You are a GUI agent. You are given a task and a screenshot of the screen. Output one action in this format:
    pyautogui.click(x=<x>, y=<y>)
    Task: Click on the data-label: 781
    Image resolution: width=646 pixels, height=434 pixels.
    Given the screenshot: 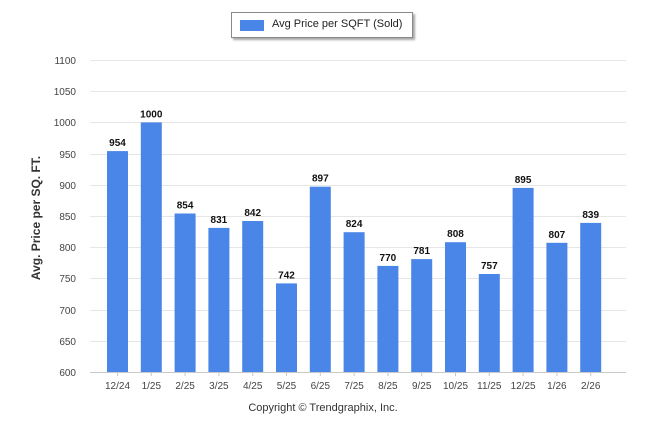 What is the action you would take?
    pyautogui.click(x=421, y=251)
    